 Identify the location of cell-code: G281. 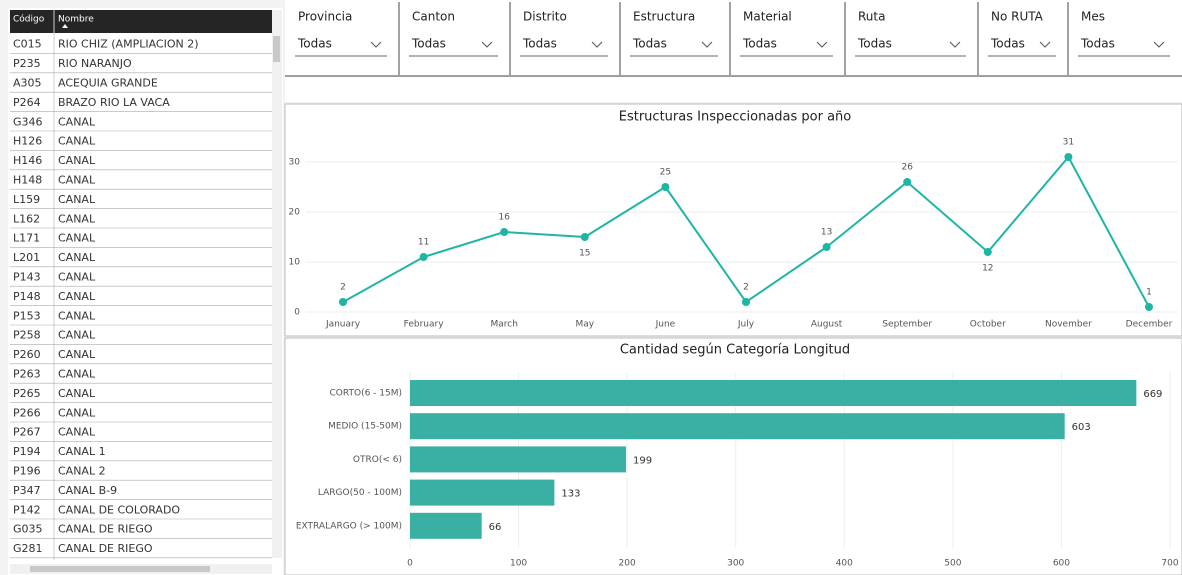
(28, 548).